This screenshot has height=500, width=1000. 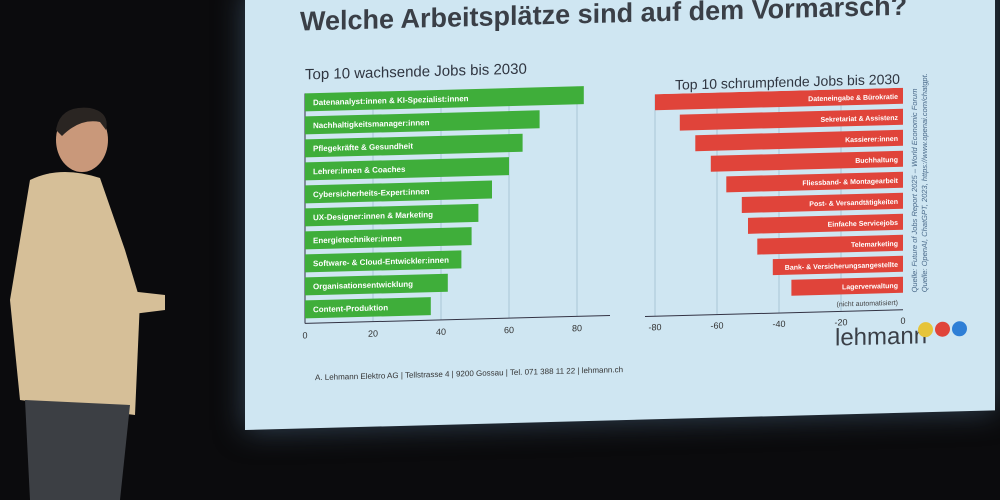 What do you see at coordinates (357, 239) in the screenshot?
I see `bar-label: Energietechniker:innen` at bounding box center [357, 239].